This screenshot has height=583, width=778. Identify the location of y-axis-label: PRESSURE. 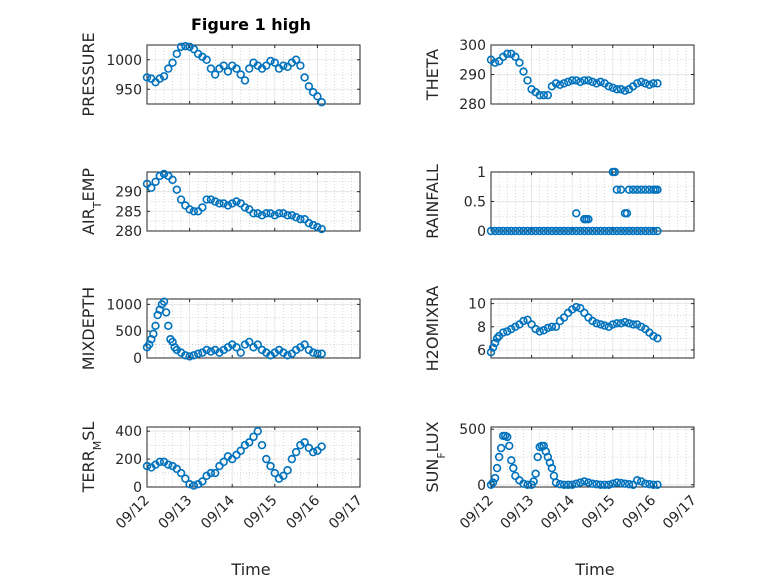
(88, 74).